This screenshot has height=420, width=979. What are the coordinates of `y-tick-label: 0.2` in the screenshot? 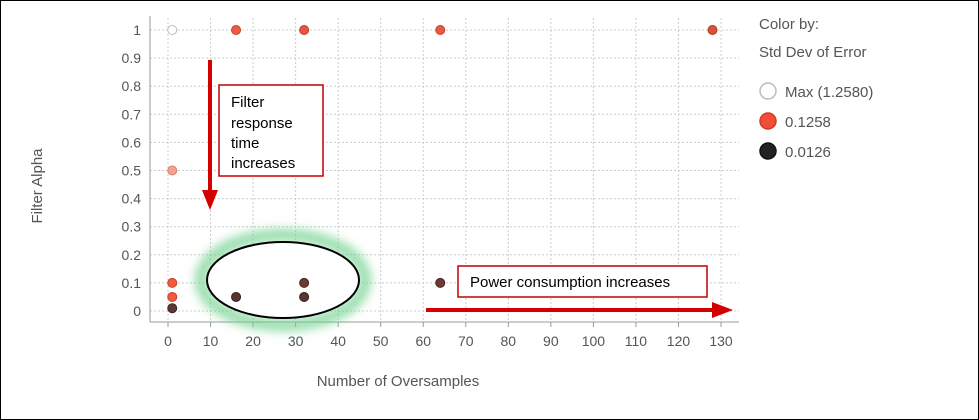 It's located at (132, 255).